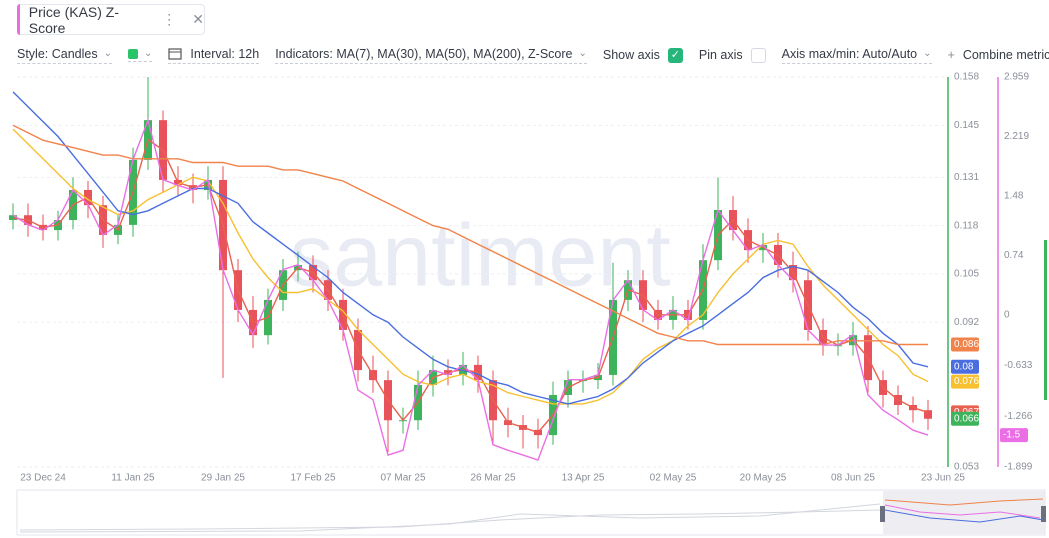  I want to click on minimap-selection, so click(964, 512).